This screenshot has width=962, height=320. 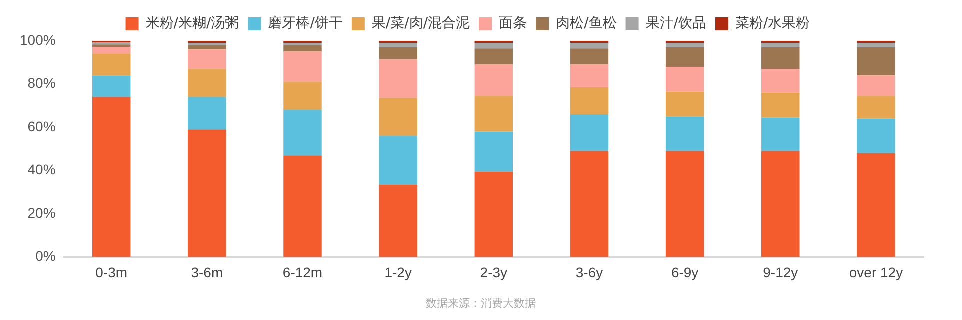 I want to click on source-note: 数据来源：消费大数据, so click(x=481, y=303).